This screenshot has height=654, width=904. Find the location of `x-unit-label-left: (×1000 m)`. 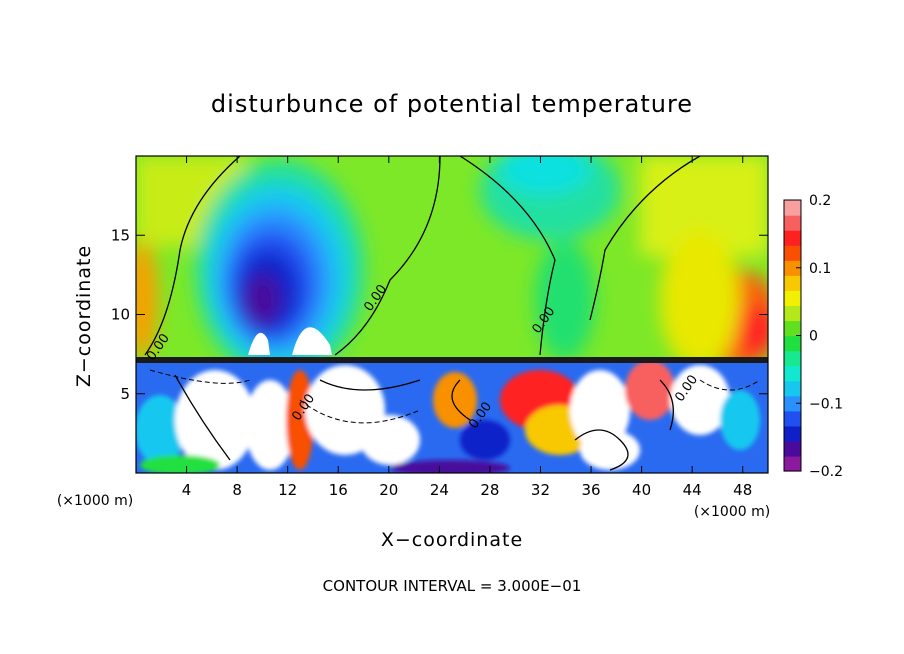

x-unit-label-left: (×1000 m) is located at coordinates (95, 501).